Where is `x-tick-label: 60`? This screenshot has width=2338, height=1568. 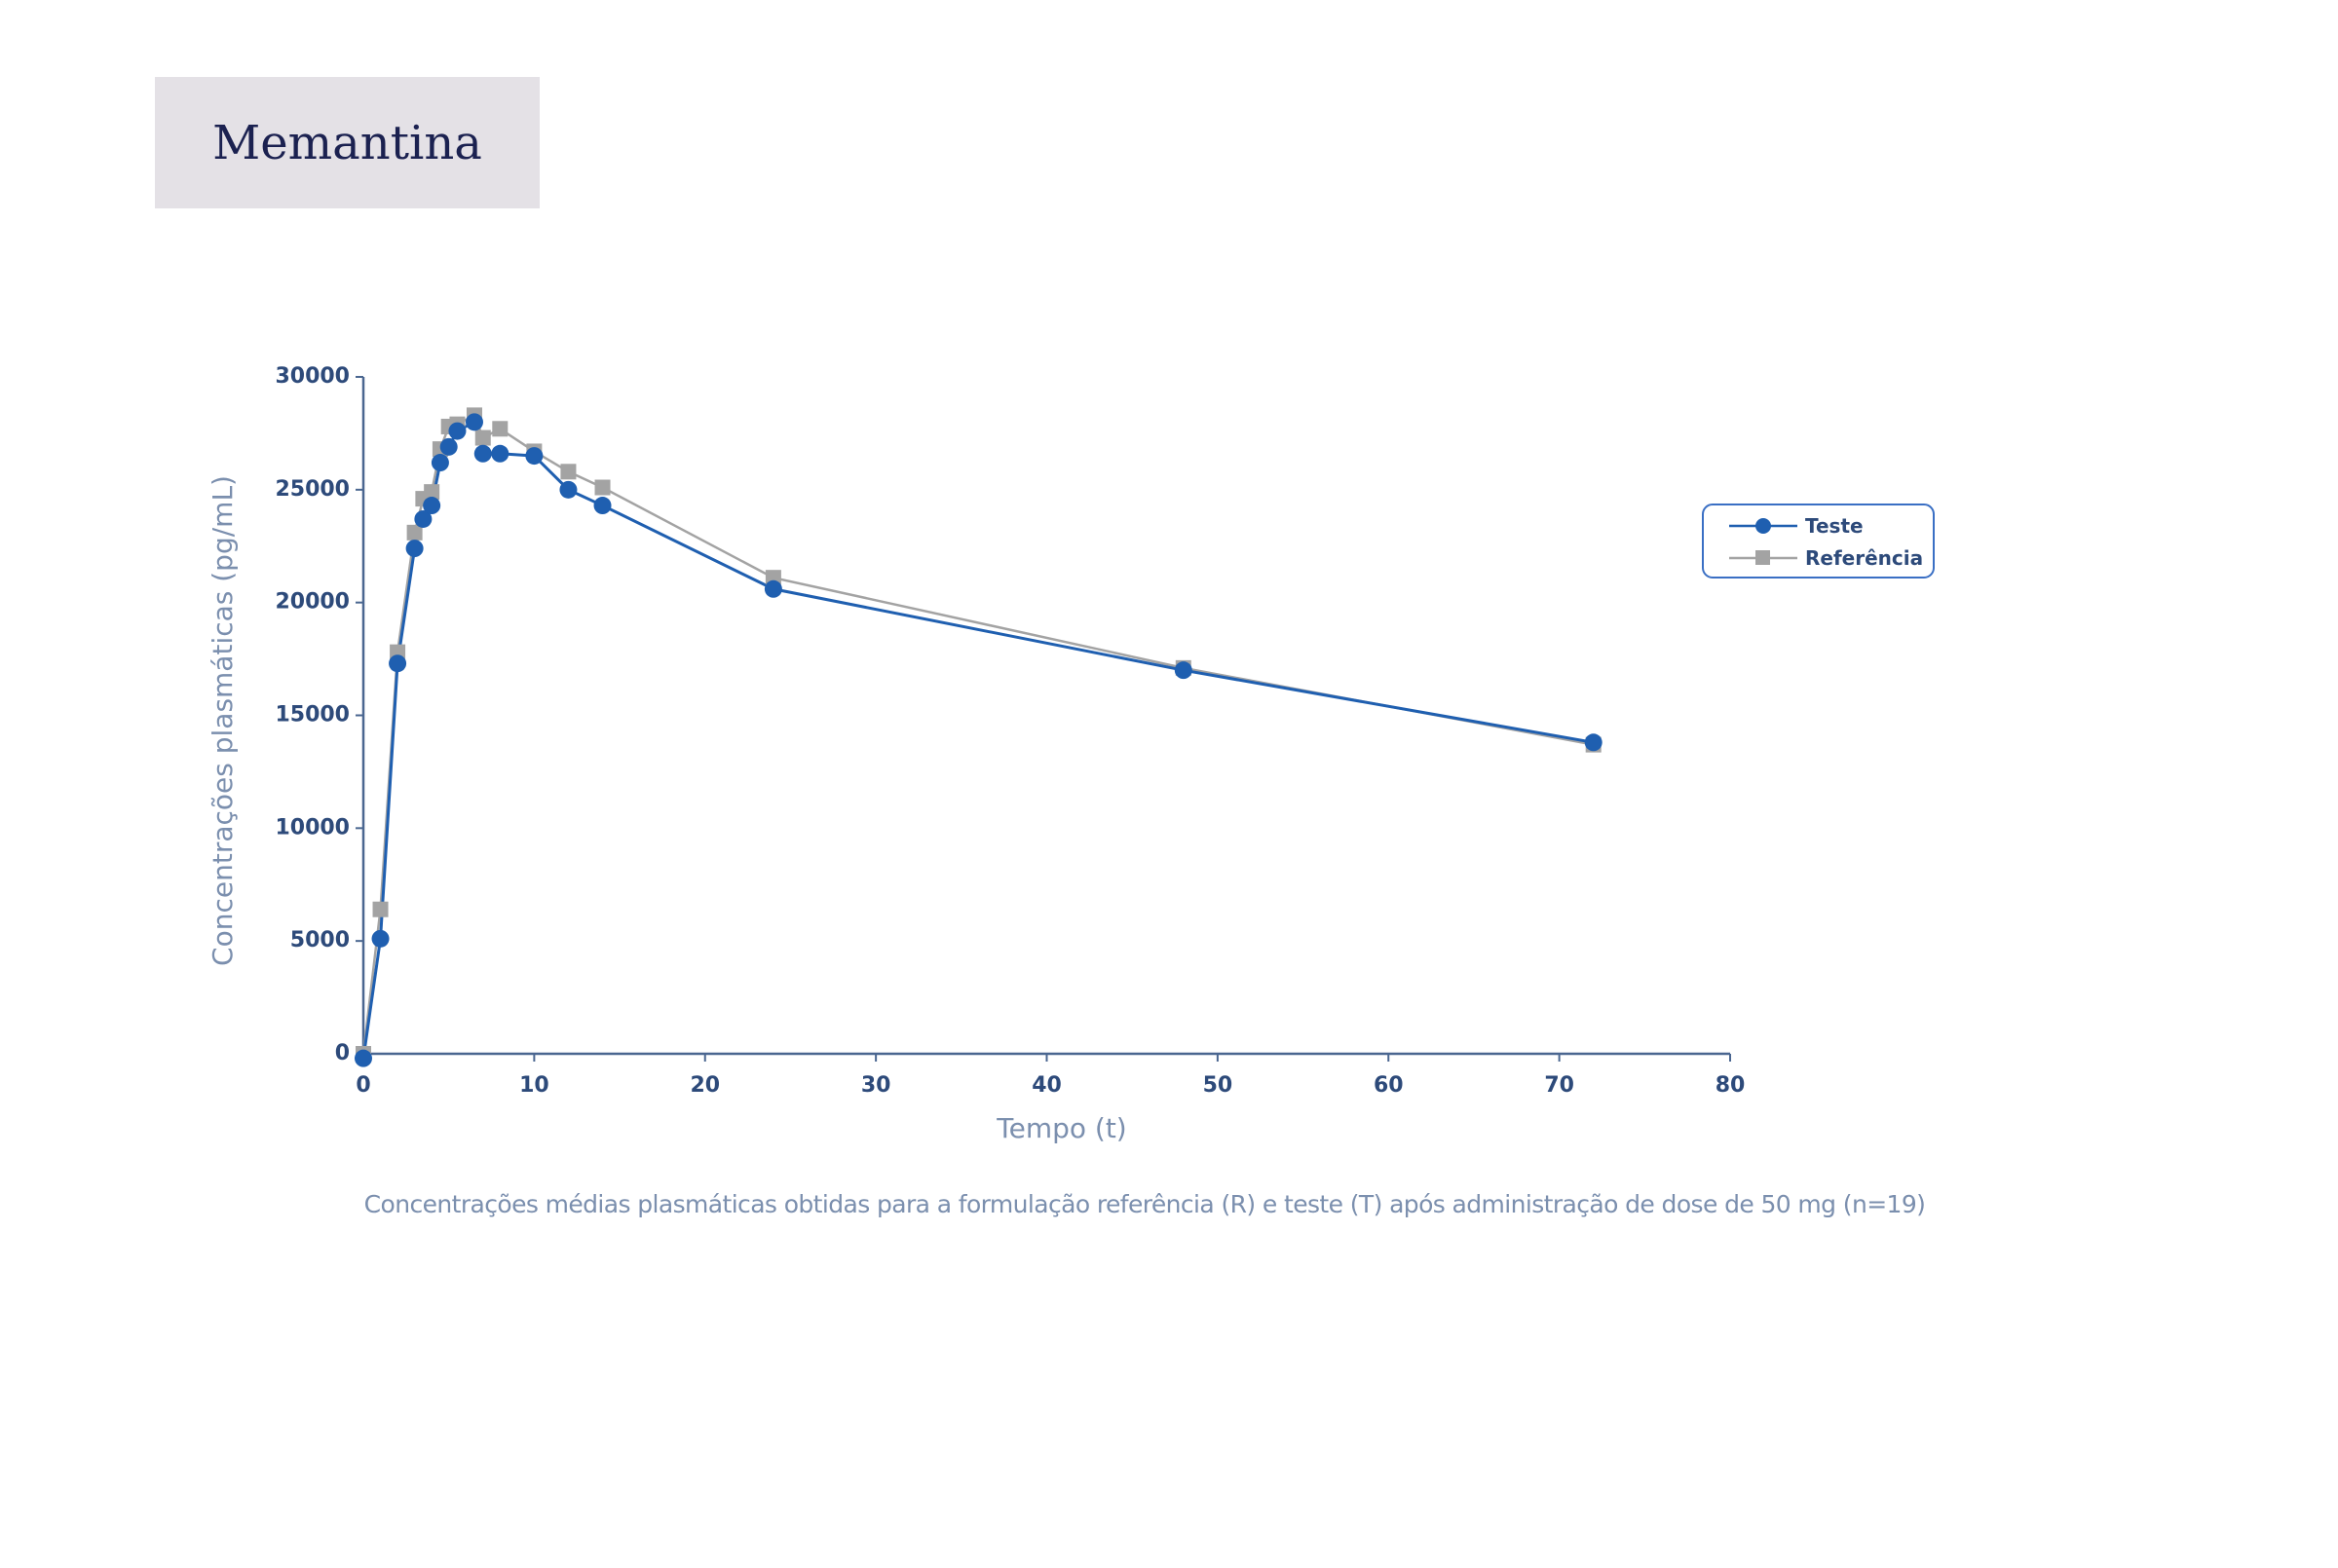 x-tick-label: 60 is located at coordinates (1389, 1085).